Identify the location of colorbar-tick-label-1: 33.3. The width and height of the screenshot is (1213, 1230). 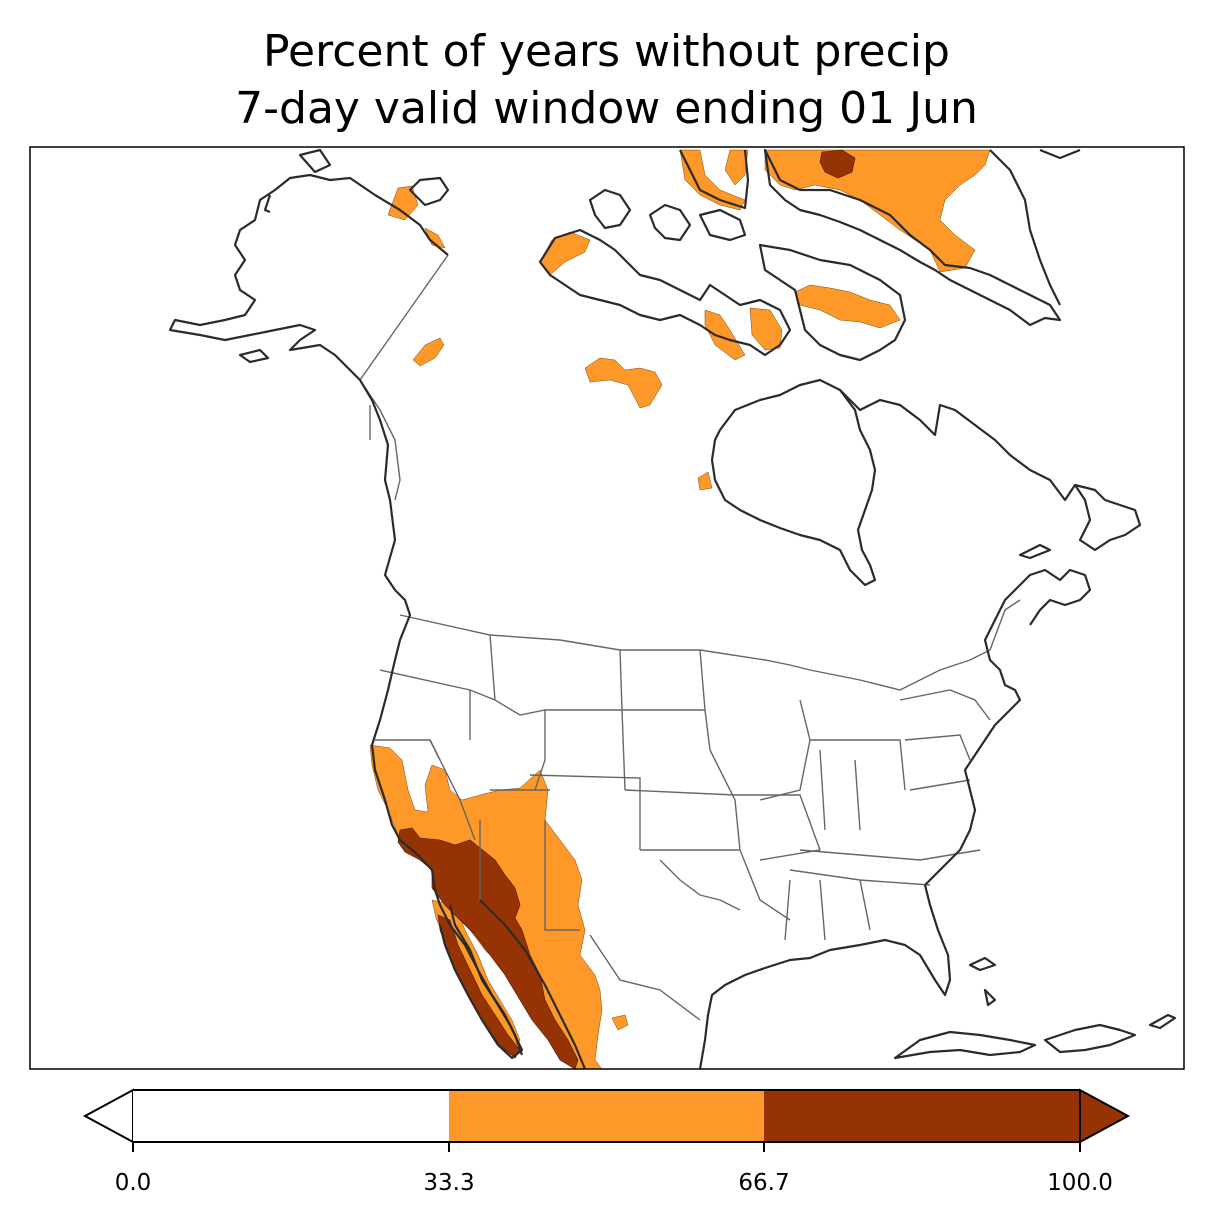
(449, 1183).